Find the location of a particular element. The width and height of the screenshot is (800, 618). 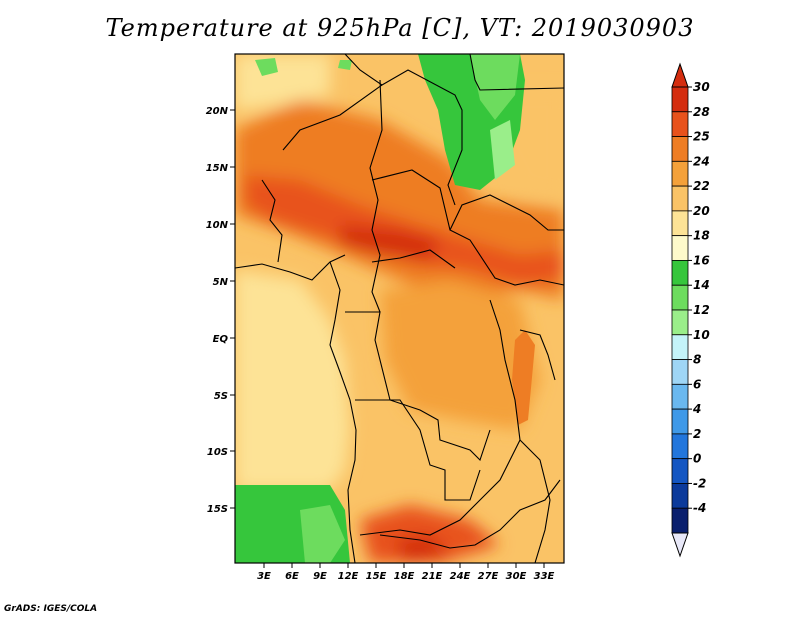

grads-credit: GrADS: IGES/COLA is located at coordinates (51, 609).